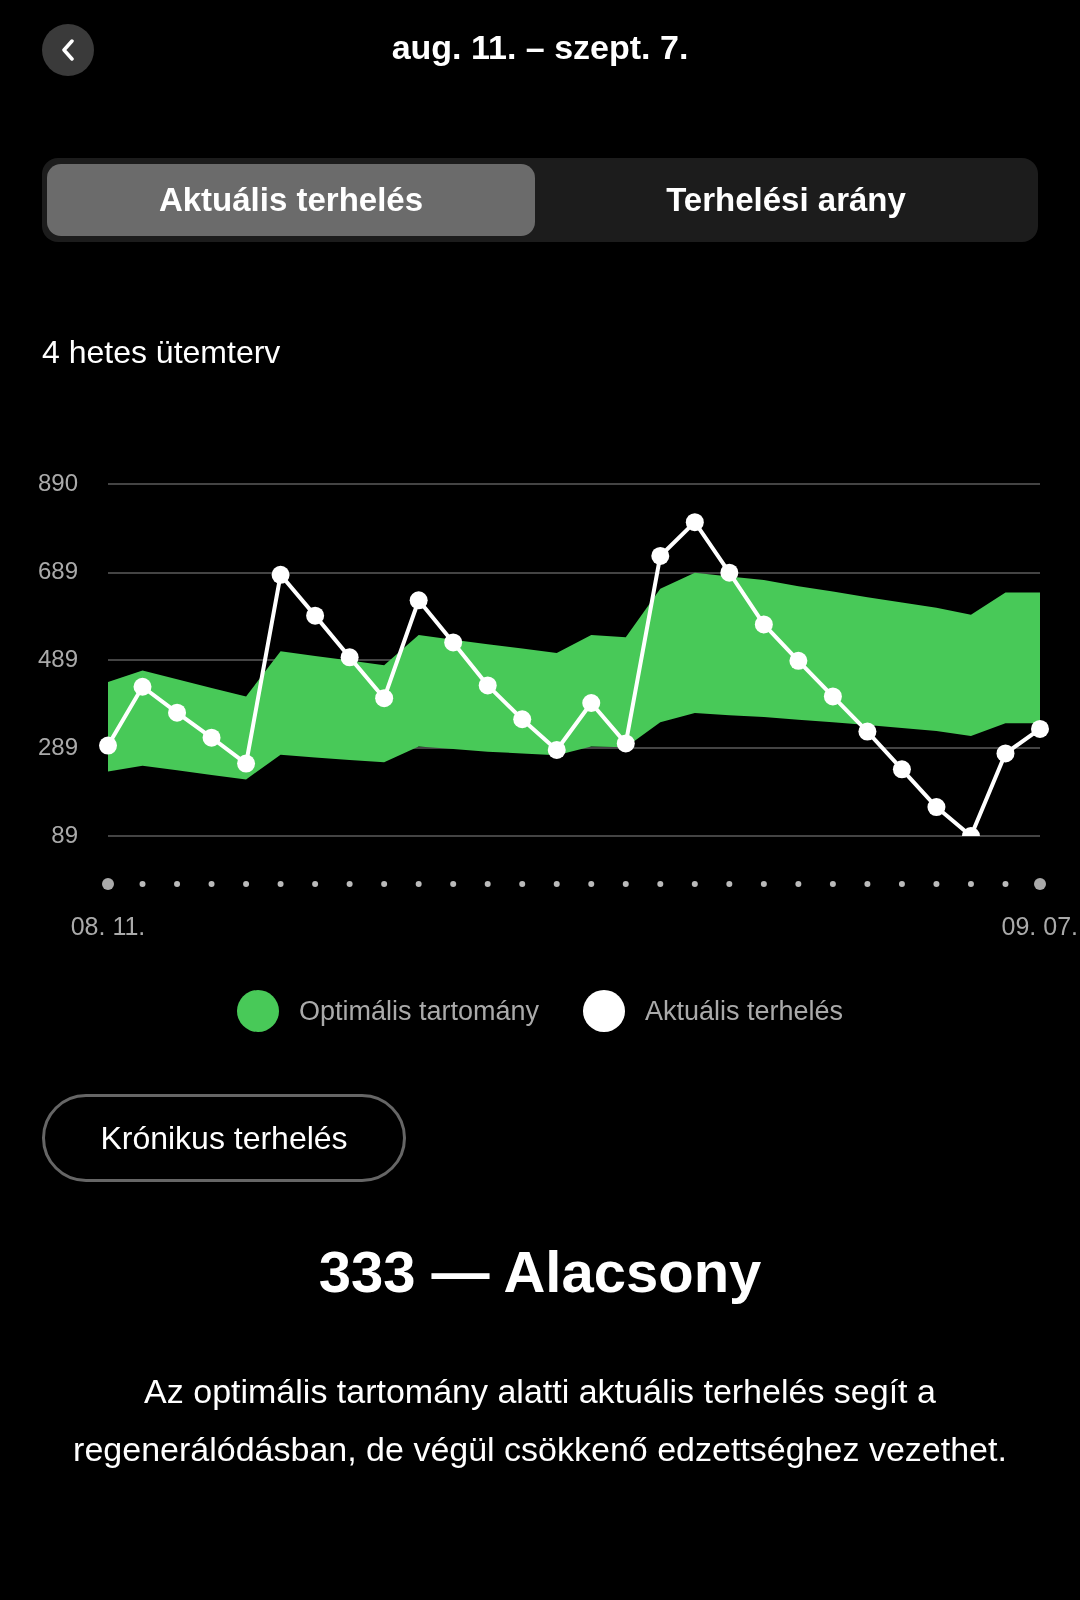 The height and width of the screenshot is (1600, 1080). What do you see at coordinates (57, 571) in the screenshot?
I see `y-tick-label: 689` at bounding box center [57, 571].